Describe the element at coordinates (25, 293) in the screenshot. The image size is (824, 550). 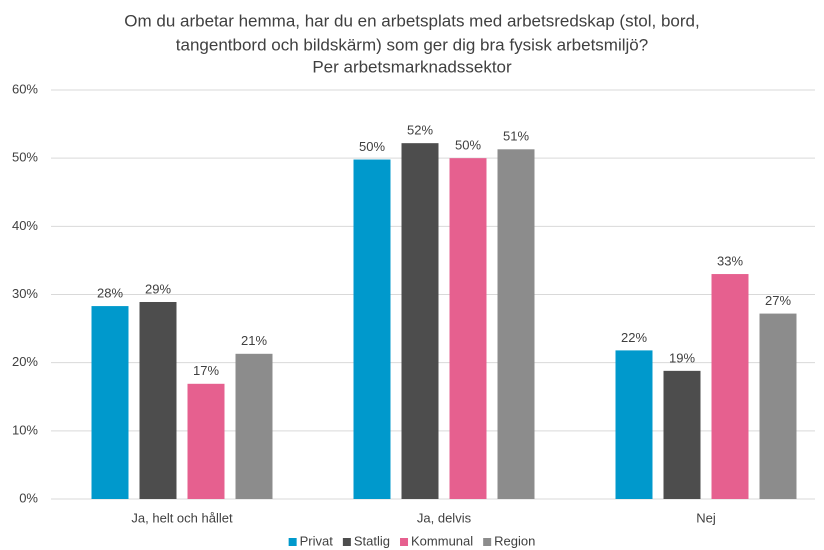
I see `y-tick-label: 30%` at that location.